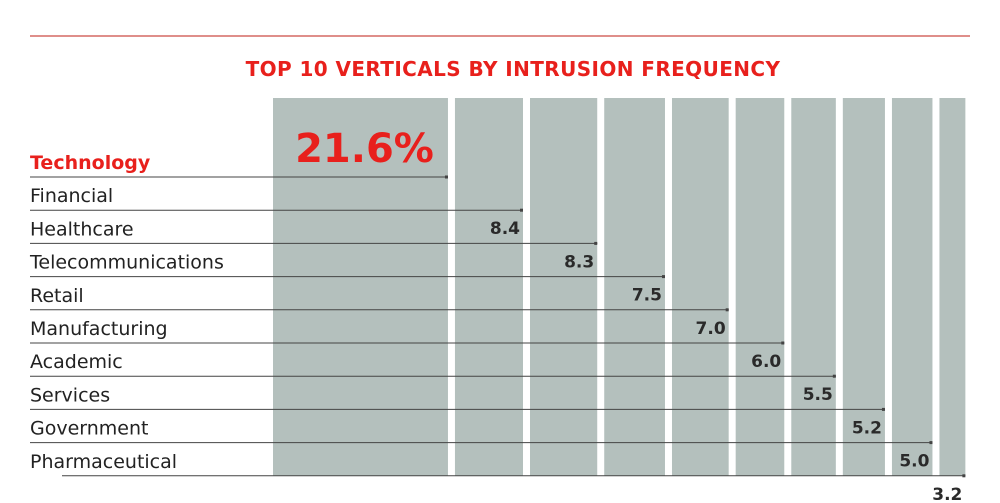 The height and width of the screenshot is (503, 1000). What do you see at coordinates (126, 263) in the screenshot?
I see `category-label-telecommunications: Telecommunications` at bounding box center [126, 263].